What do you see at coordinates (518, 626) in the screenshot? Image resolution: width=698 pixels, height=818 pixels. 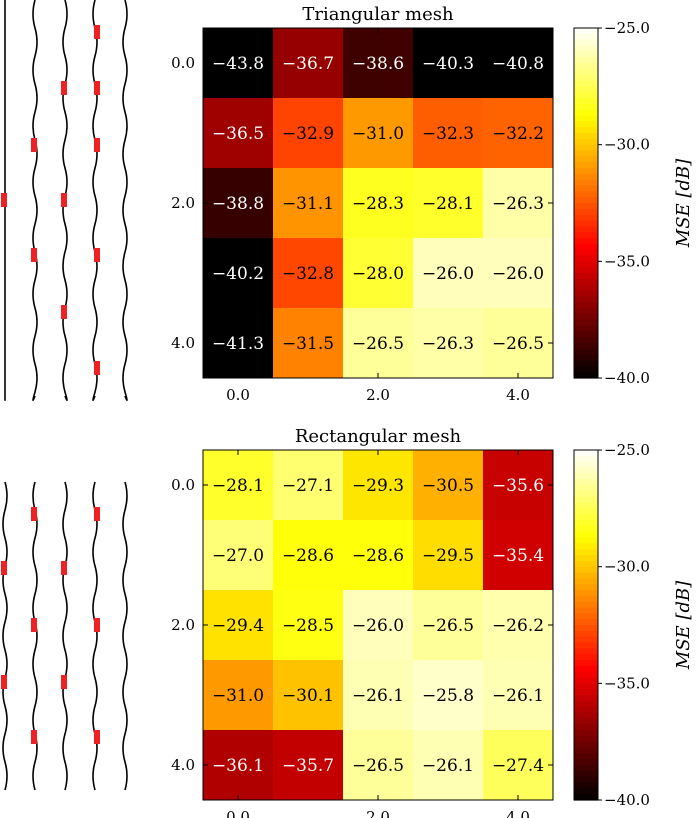 I see `cell-value-label: −26.2` at bounding box center [518, 626].